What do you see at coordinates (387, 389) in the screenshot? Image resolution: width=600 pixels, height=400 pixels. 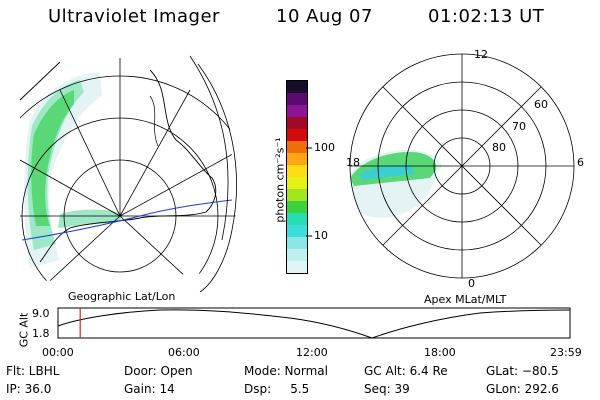 I see `info-seq: Seq: 39` at bounding box center [387, 389].